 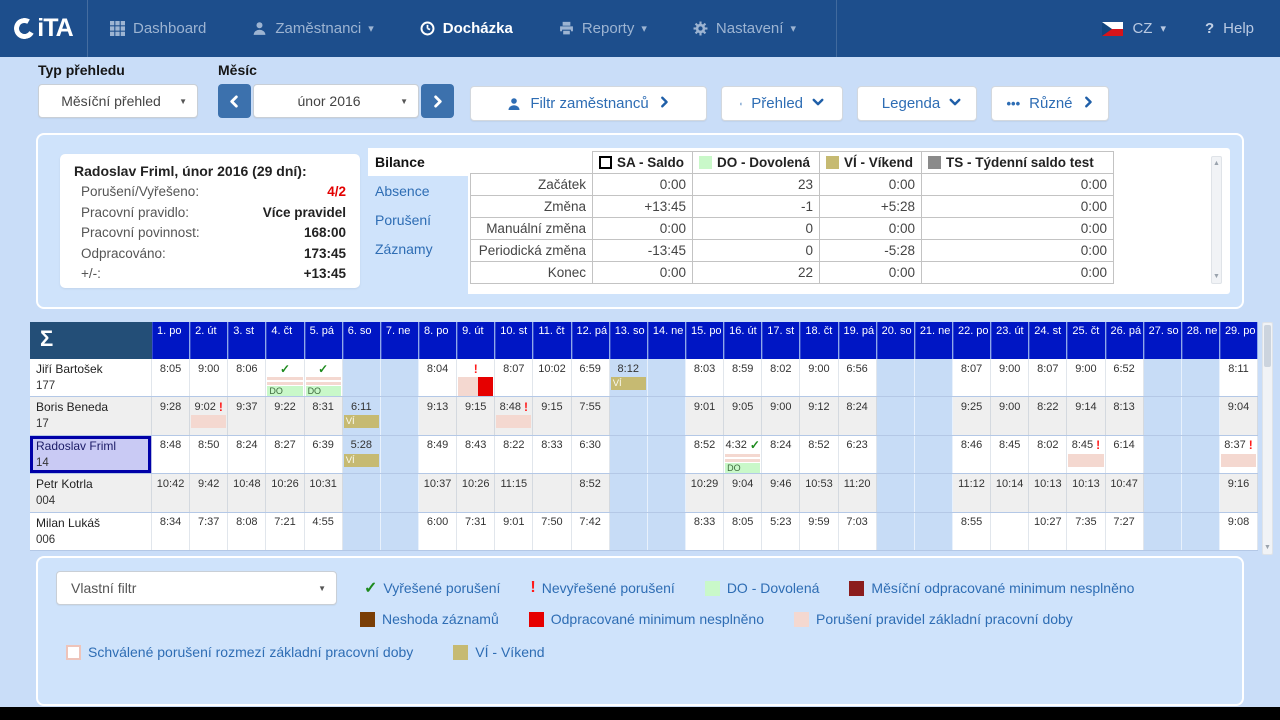 I want to click on grid-cell: 8:03, so click(x=705, y=378).